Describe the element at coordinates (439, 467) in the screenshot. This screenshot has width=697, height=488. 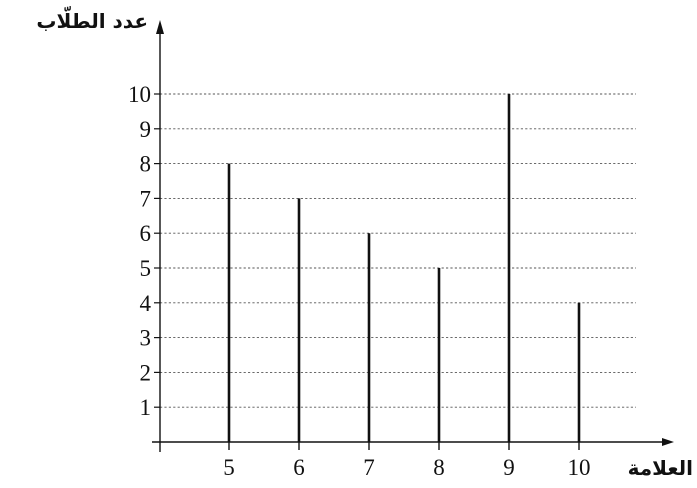
I see `x-tick-label: 8` at that location.